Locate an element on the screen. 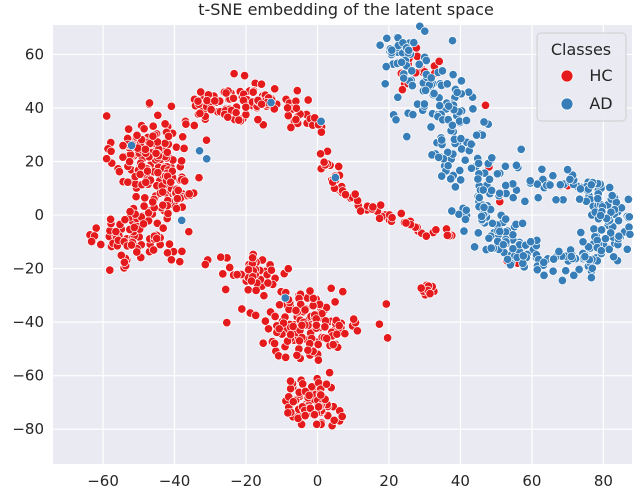 The image size is (640, 493). legend-marker-ad is located at coordinates (567, 104).